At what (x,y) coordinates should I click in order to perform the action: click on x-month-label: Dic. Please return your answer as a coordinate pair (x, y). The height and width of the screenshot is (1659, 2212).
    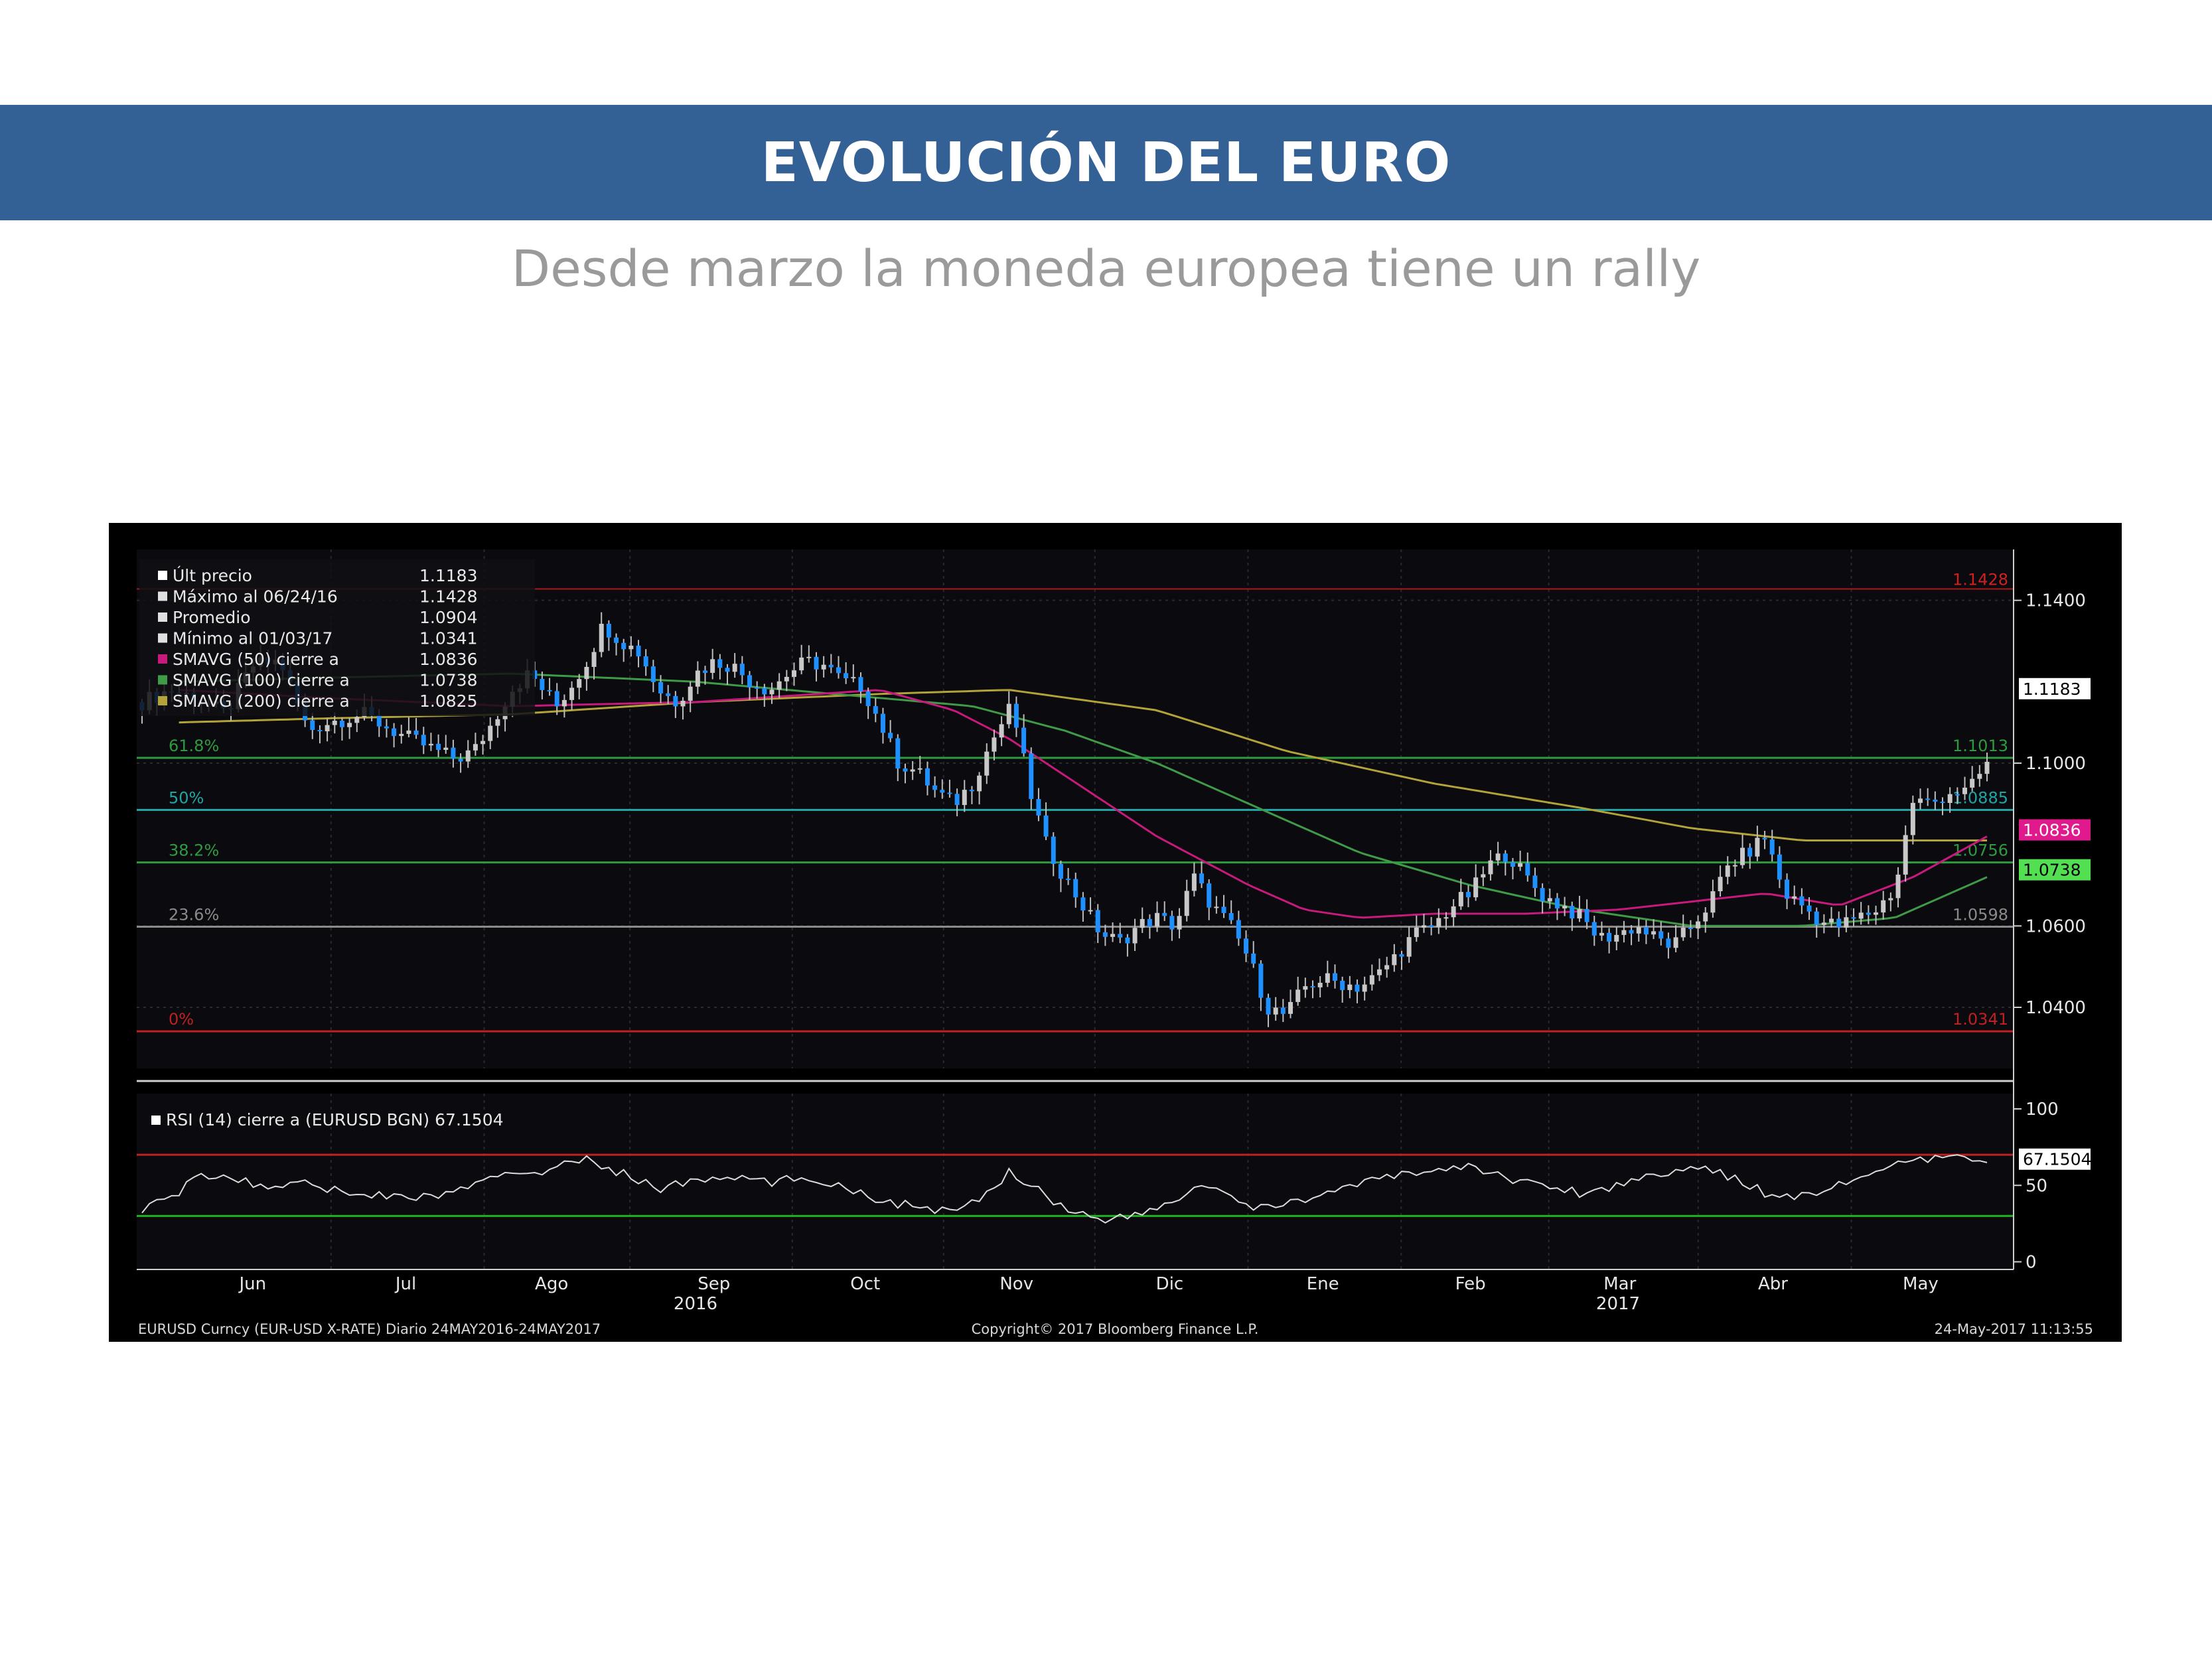
    Looking at the image, I should click on (1170, 1284).